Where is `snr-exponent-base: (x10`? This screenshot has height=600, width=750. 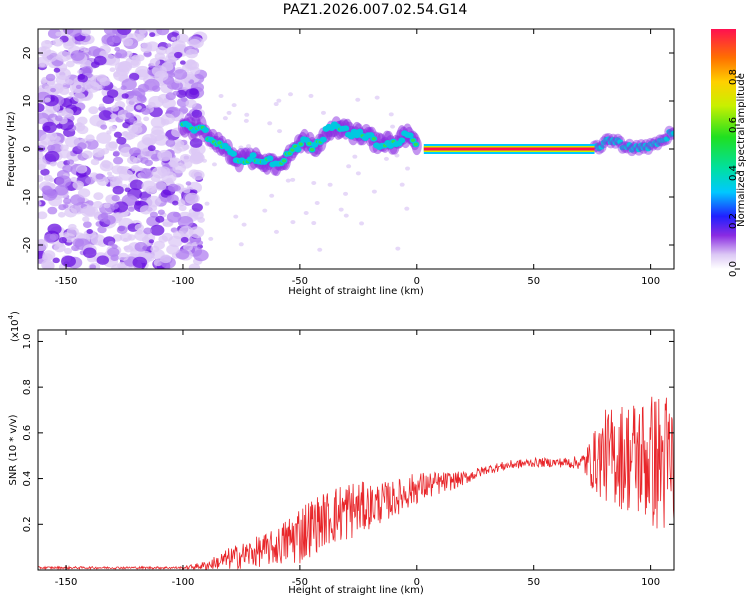
snr-exponent-base: (x10 is located at coordinates (15, 330).